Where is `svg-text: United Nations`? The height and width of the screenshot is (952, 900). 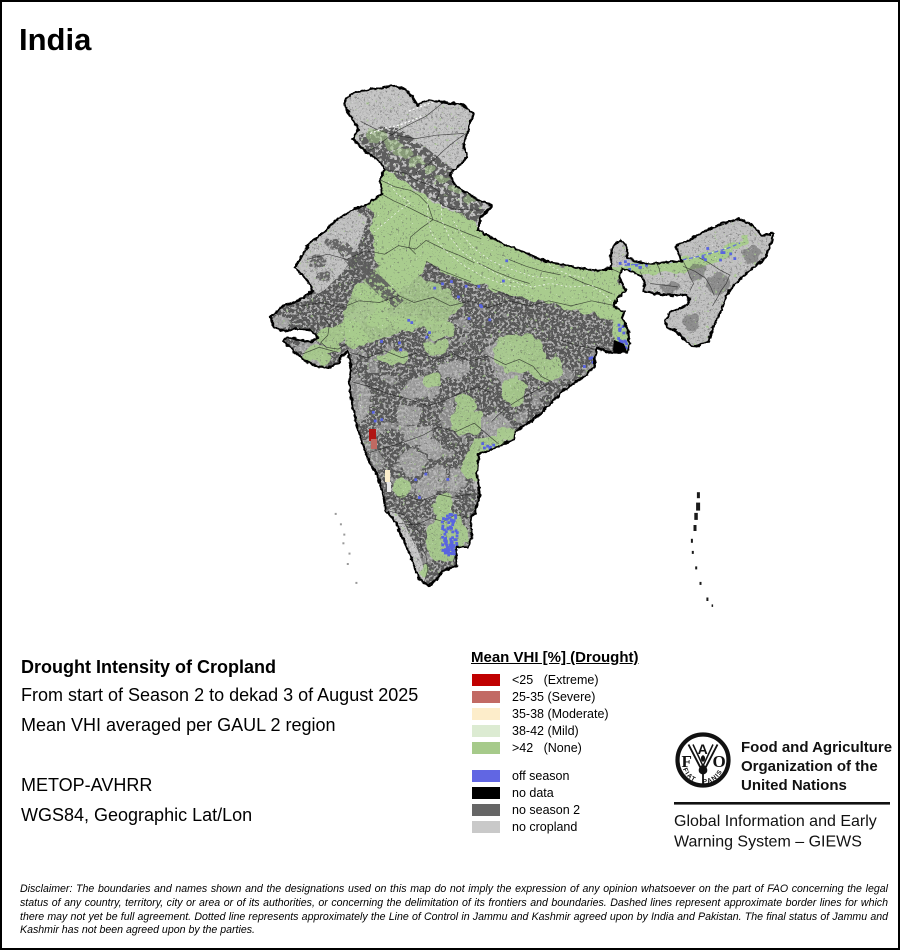
svg-text: United Nations is located at coordinates (794, 785).